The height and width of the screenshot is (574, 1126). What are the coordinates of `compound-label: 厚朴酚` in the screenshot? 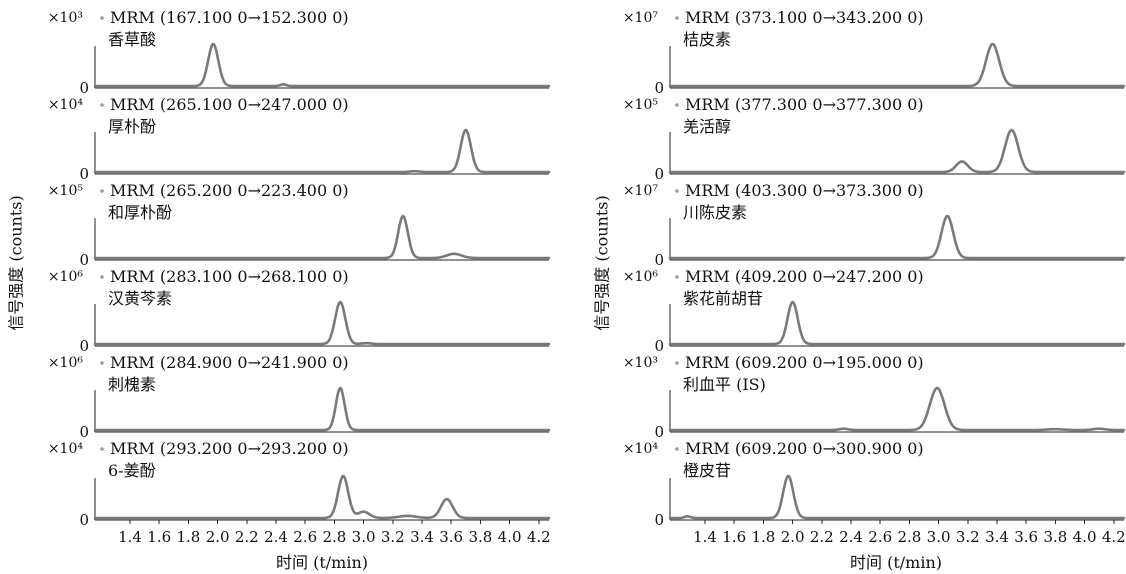 It's located at (132, 126).